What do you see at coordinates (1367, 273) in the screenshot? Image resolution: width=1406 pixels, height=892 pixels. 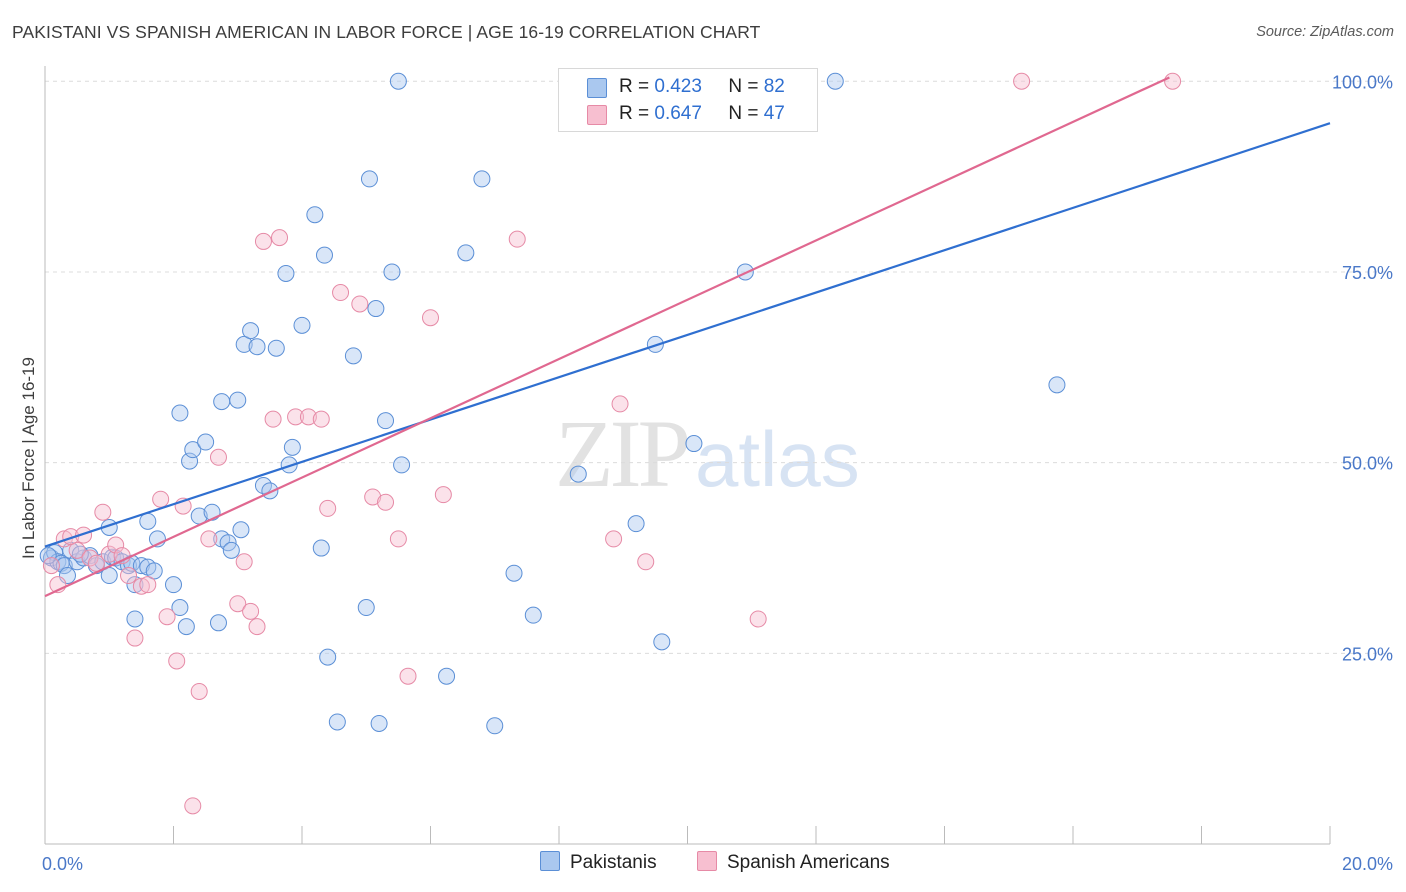 I see `y-tick-label: 75.0%` at bounding box center [1367, 273].